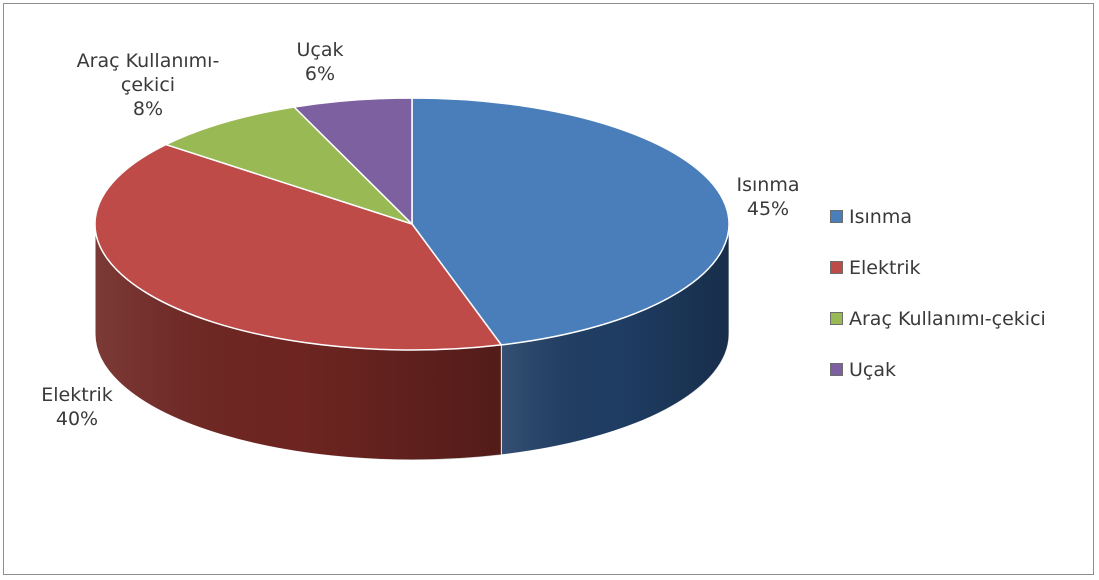  What do you see at coordinates (836, 318) in the screenshot?
I see `legend-swatch-arac` at bounding box center [836, 318].